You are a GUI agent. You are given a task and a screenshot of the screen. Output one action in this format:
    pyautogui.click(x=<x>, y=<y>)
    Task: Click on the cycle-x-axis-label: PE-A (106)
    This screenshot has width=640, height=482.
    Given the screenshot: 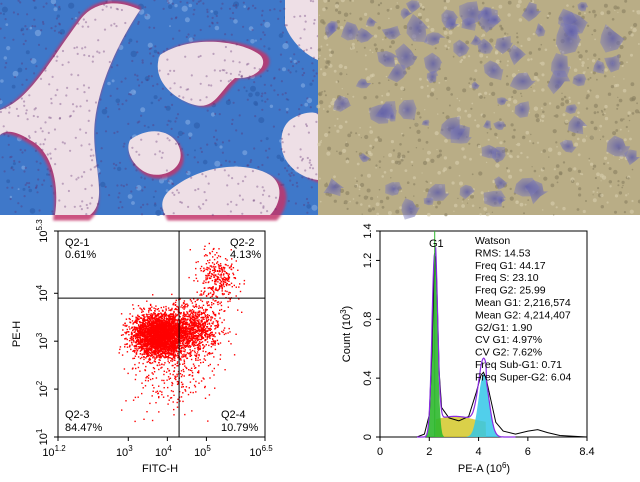 What is the action you would take?
    pyautogui.click(x=484, y=468)
    